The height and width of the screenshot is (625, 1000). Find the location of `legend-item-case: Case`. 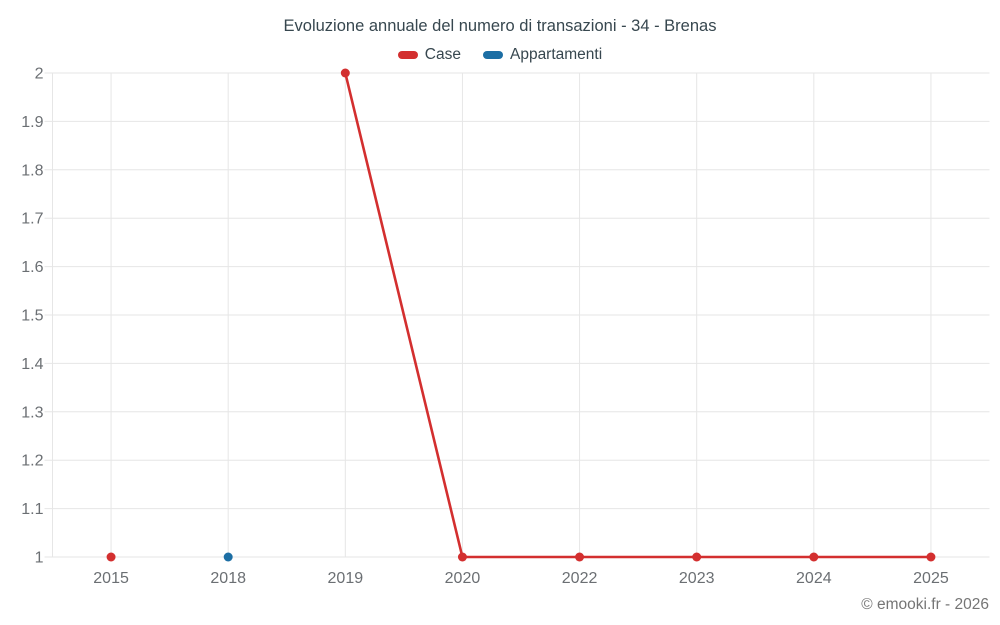

legend-item-case: Case is located at coordinates (429, 55).